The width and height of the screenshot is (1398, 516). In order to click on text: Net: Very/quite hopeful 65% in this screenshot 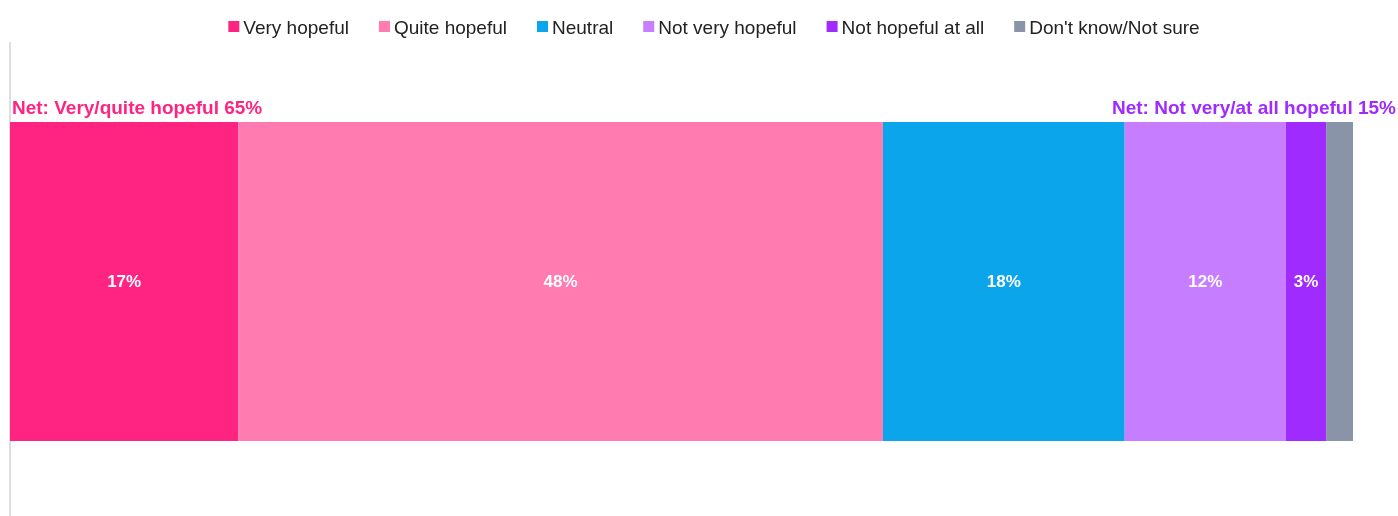, I will do `click(137, 107)`.